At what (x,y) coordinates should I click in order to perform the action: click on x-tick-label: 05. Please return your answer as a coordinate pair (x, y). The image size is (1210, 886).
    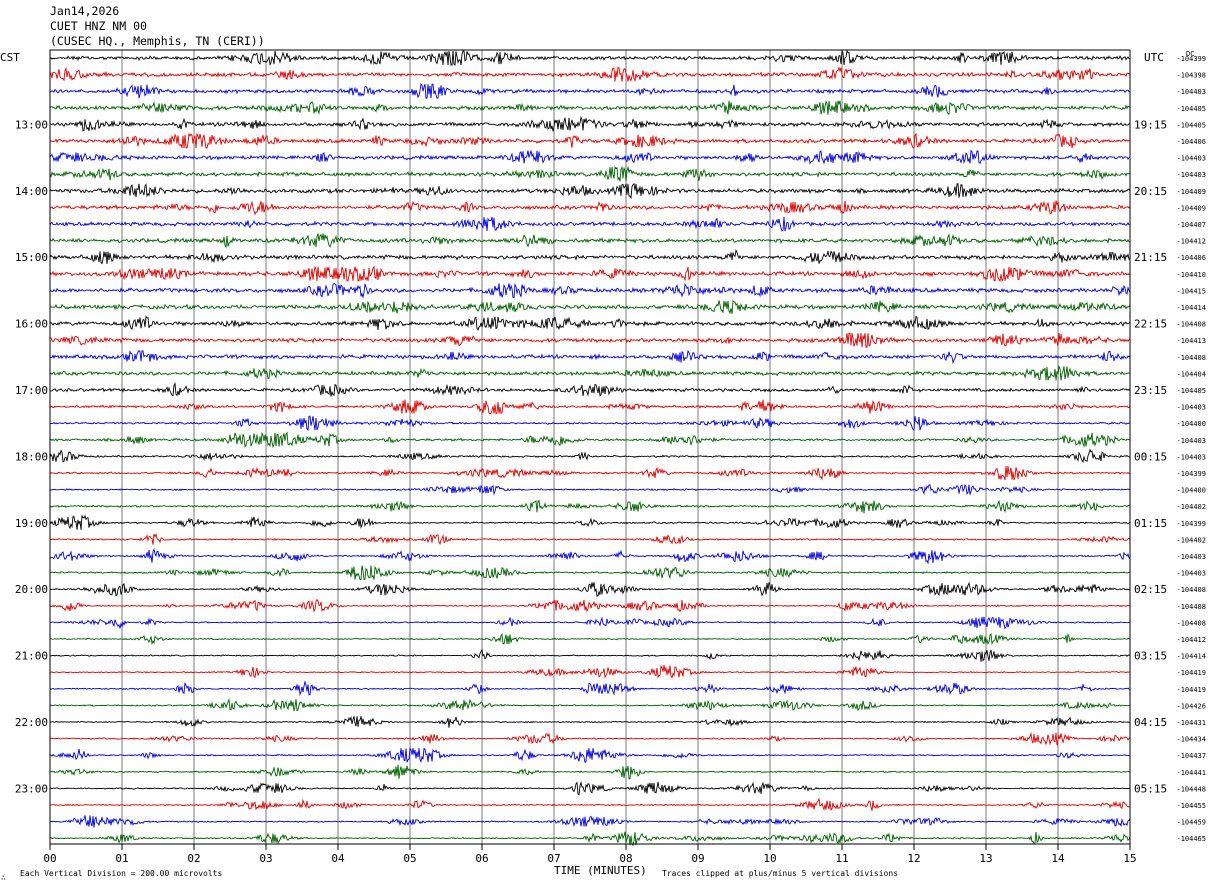
    Looking at the image, I should click on (409, 858).